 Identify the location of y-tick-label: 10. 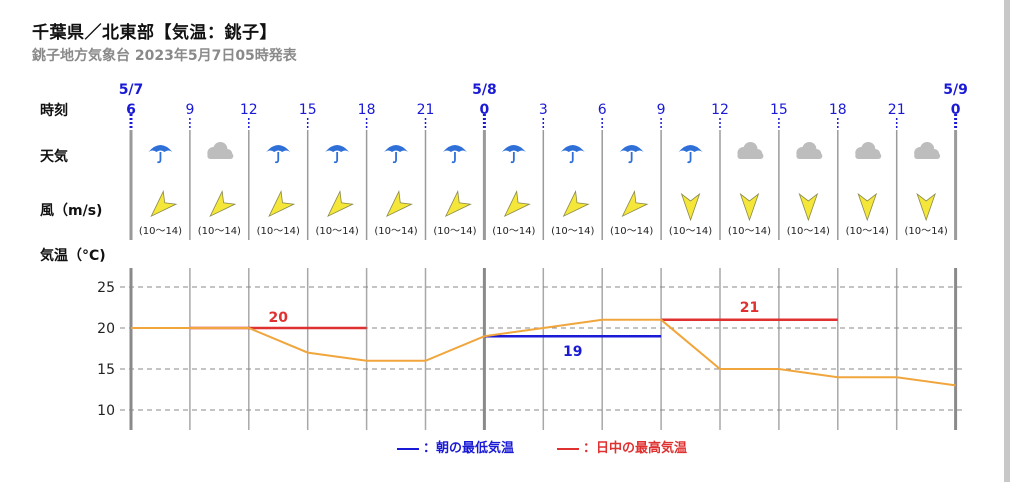
(106, 411).